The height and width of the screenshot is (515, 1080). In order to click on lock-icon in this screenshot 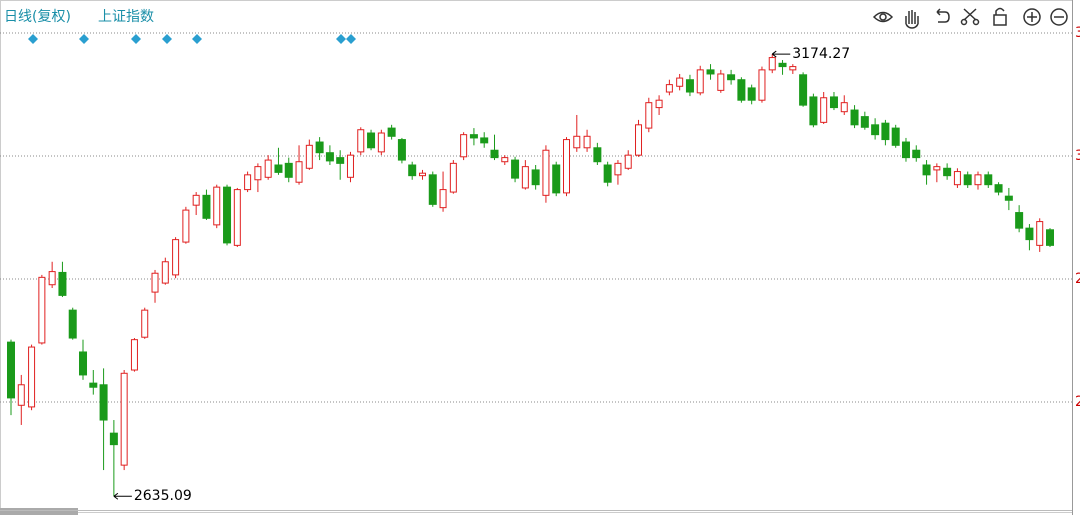, I will do `click(1000, 16)`.